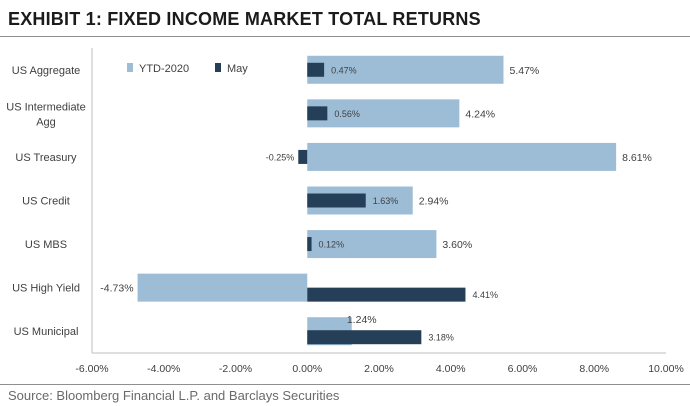  Describe the element at coordinates (524, 71) in the screenshot. I see `data-label-ytd: 5.47%` at that location.